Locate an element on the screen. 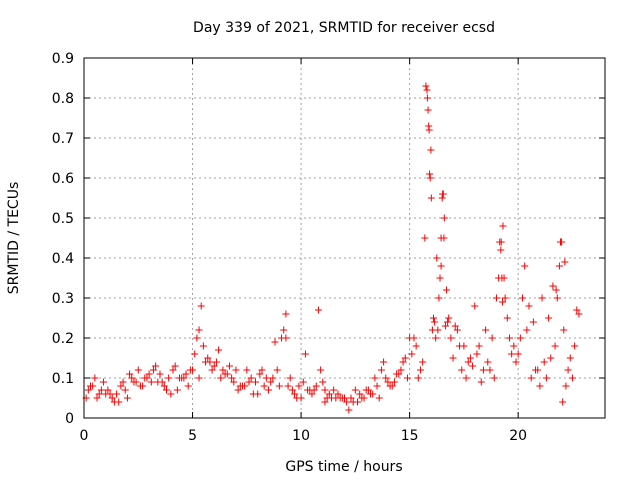 This screenshot has height=480, width=640. y-tick-label: 0 is located at coordinates (69, 419).